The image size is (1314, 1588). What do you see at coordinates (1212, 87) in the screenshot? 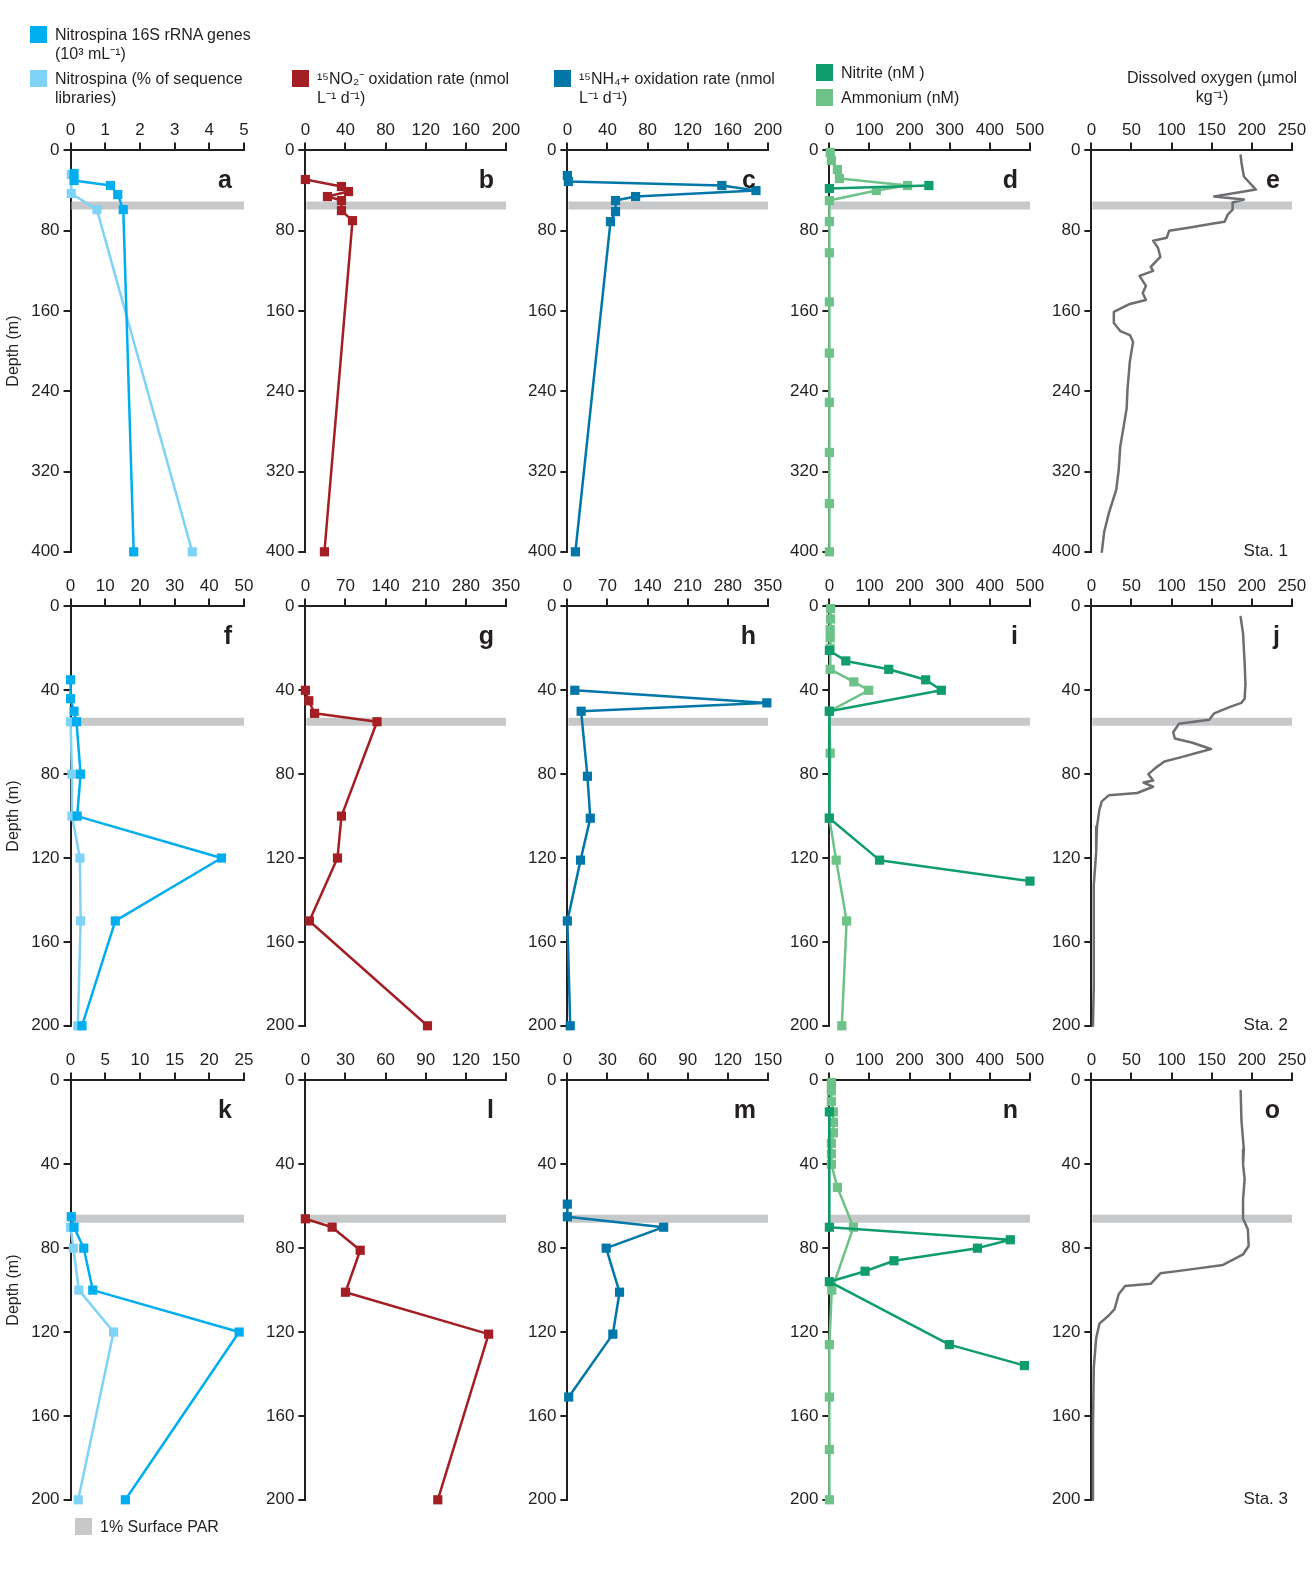
I see `x-axis-title: Dissolved oxygen (µmol kg⁻¹)` at bounding box center [1212, 87].